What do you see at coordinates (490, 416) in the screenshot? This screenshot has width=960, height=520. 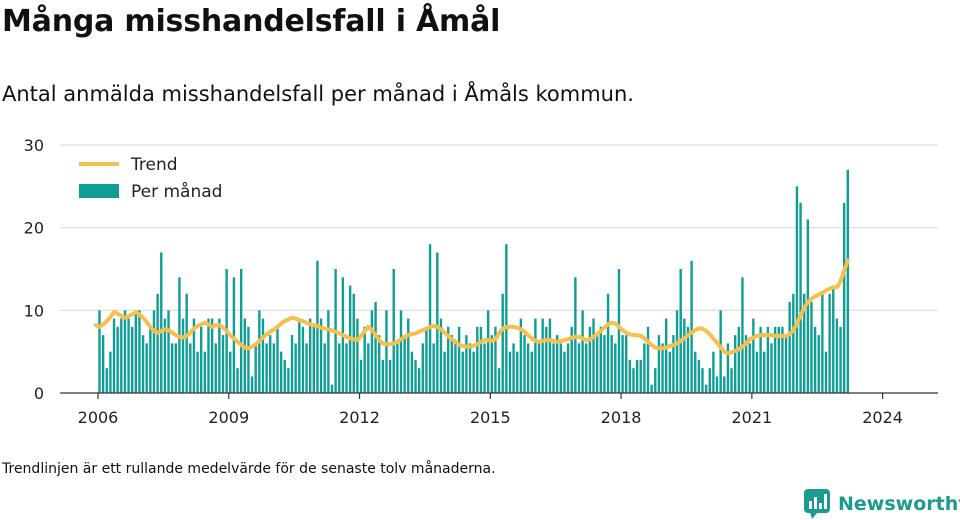 I see `x-tick-label: 2015` at bounding box center [490, 416].